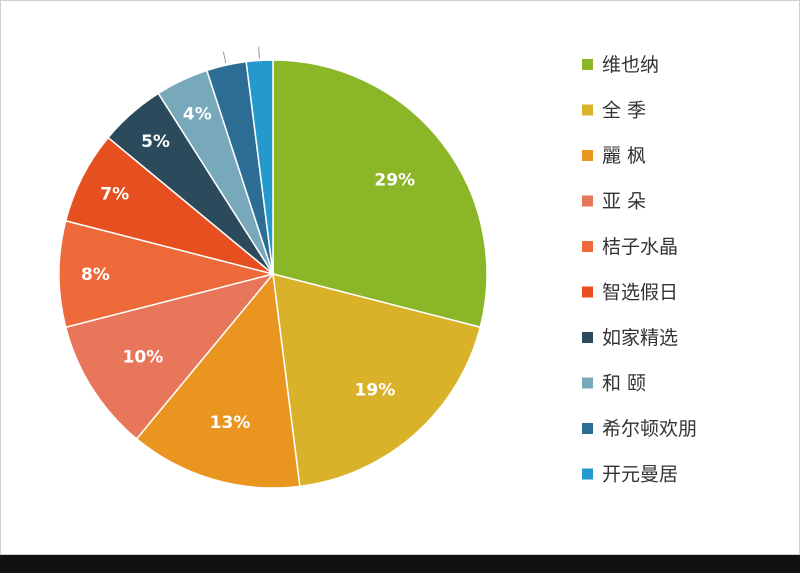 Image resolution: width=800 pixels, height=573 pixels. What do you see at coordinates (640, 475) in the screenshot?
I see `legend-label-10: 开元曼居` at bounding box center [640, 475].